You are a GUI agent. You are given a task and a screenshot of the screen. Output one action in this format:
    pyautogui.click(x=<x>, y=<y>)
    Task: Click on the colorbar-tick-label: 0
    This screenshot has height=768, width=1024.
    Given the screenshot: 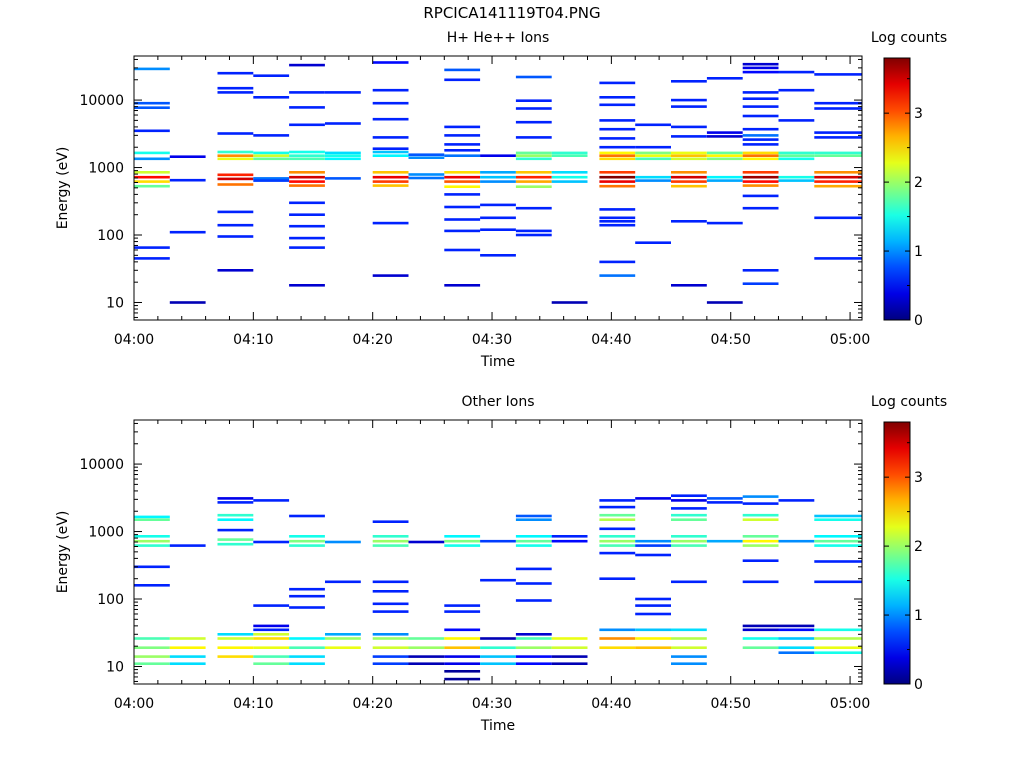 What is the action you would take?
    pyautogui.click(x=918, y=685)
    